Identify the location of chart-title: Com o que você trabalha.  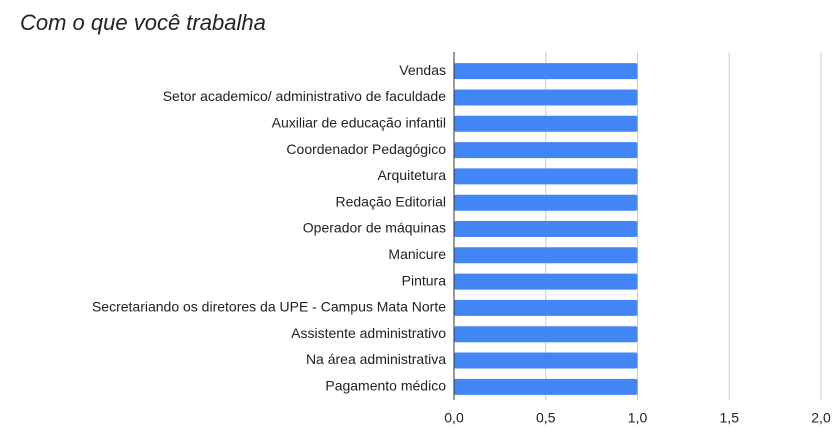
(143, 22).